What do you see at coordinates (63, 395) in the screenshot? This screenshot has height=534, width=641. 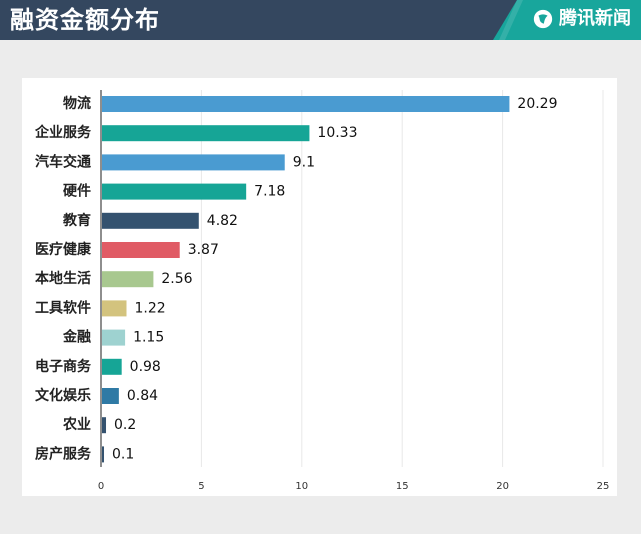 I see `category-label: 文化娱乐` at bounding box center [63, 395].